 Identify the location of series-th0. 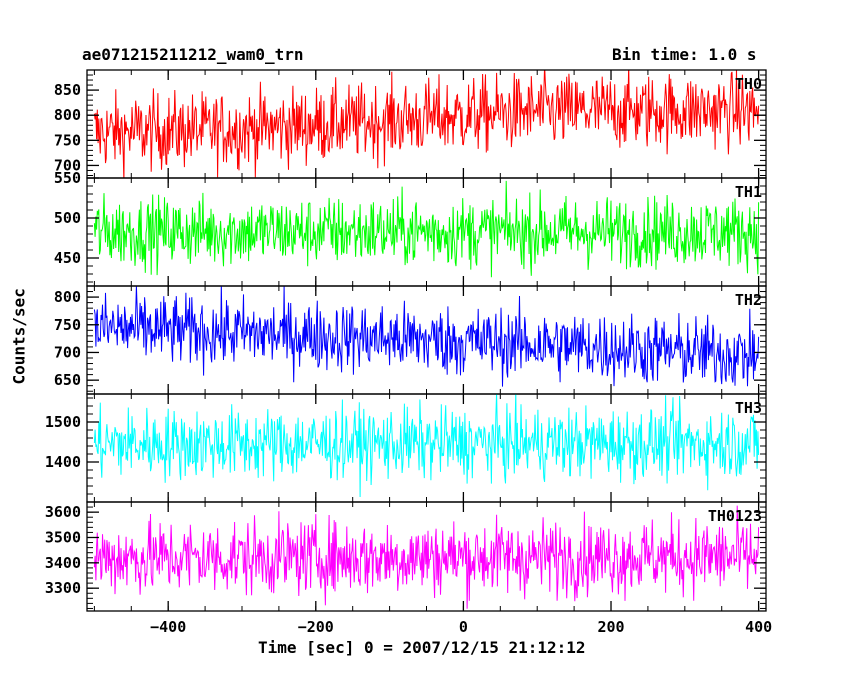
(426, 124).